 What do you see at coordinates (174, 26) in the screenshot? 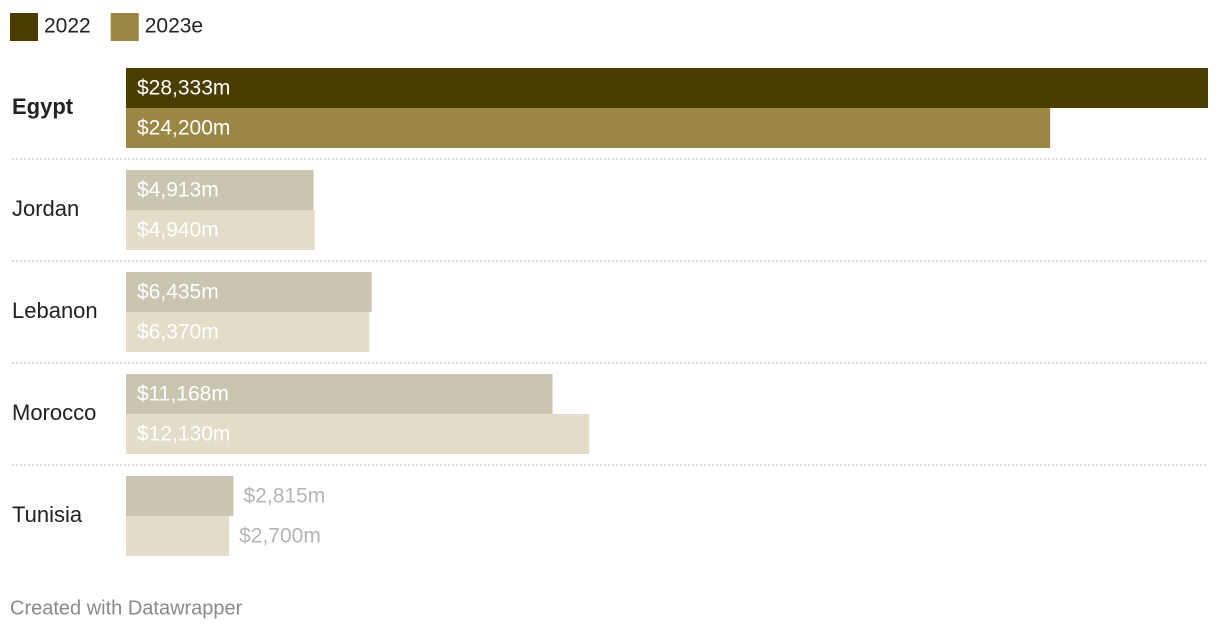
I see `legend-label: 2023e` at bounding box center [174, 26].